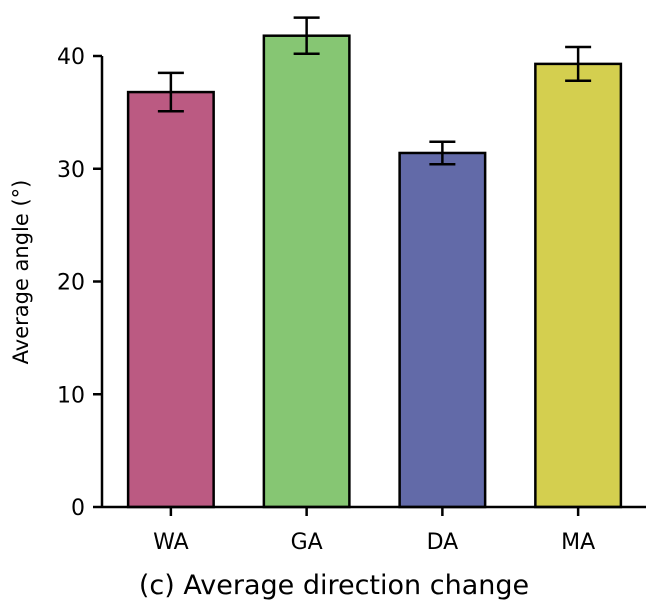 The image size is (649, 612). What do you see at coordinates (78, 508) in the screenshot?
I see `y-tick-label: 0` at bounding box center [78, 508].